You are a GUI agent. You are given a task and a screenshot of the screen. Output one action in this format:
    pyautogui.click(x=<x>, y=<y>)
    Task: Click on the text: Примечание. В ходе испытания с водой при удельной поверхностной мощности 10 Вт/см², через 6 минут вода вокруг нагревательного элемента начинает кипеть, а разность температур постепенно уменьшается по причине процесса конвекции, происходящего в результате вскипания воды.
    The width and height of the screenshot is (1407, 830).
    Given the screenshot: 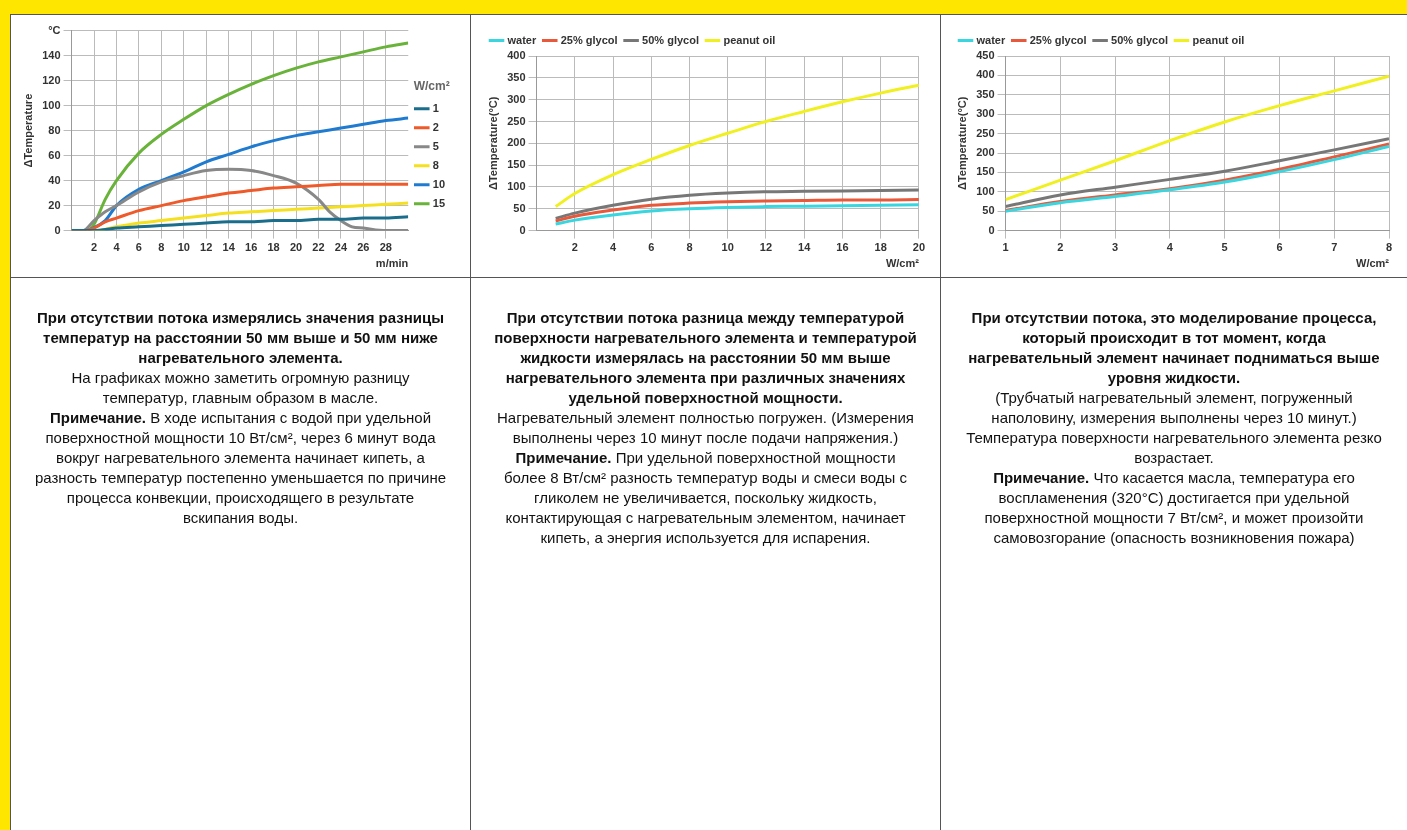 What is the action you would take?
    pyautogui.click(x=240, y=468)
    